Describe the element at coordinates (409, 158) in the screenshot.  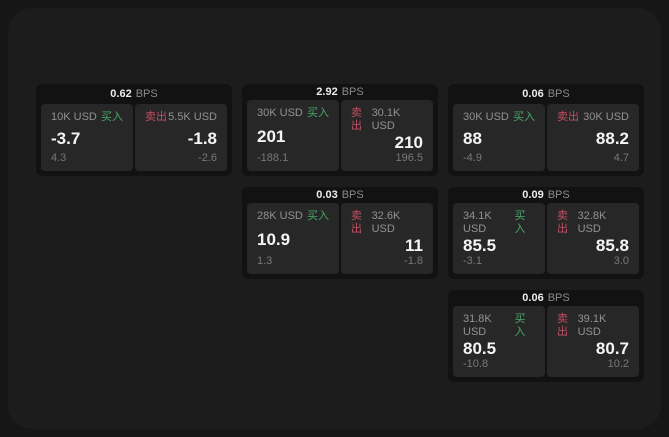
I see `sell-sub-value: 196.5` at that location.